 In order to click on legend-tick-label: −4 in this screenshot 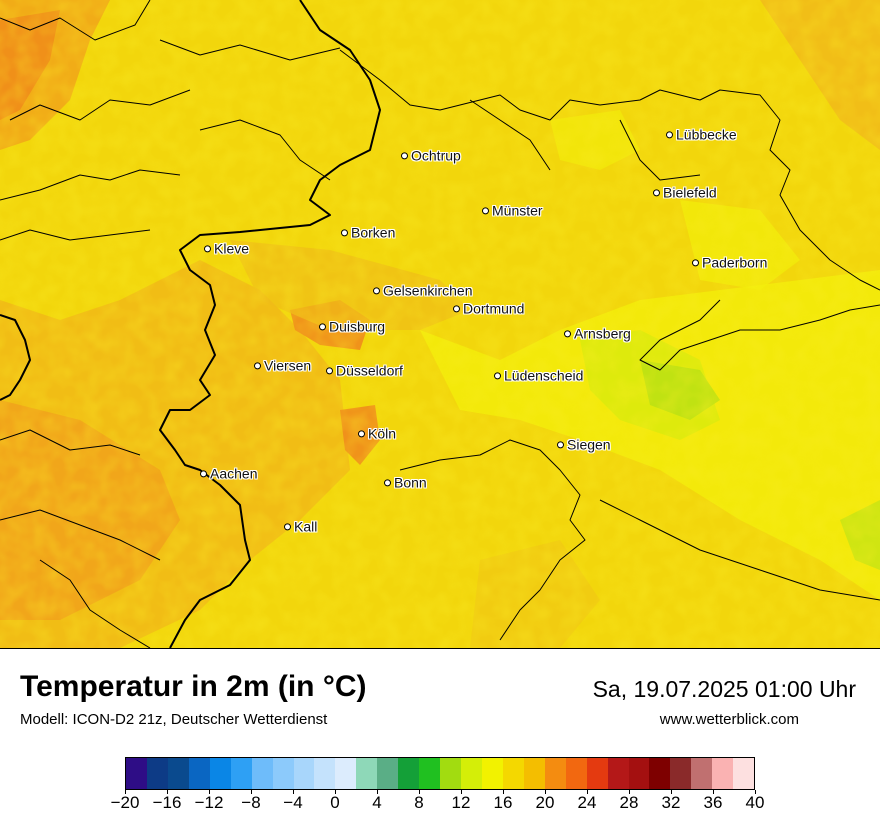, I will do `click(293, 802)`.